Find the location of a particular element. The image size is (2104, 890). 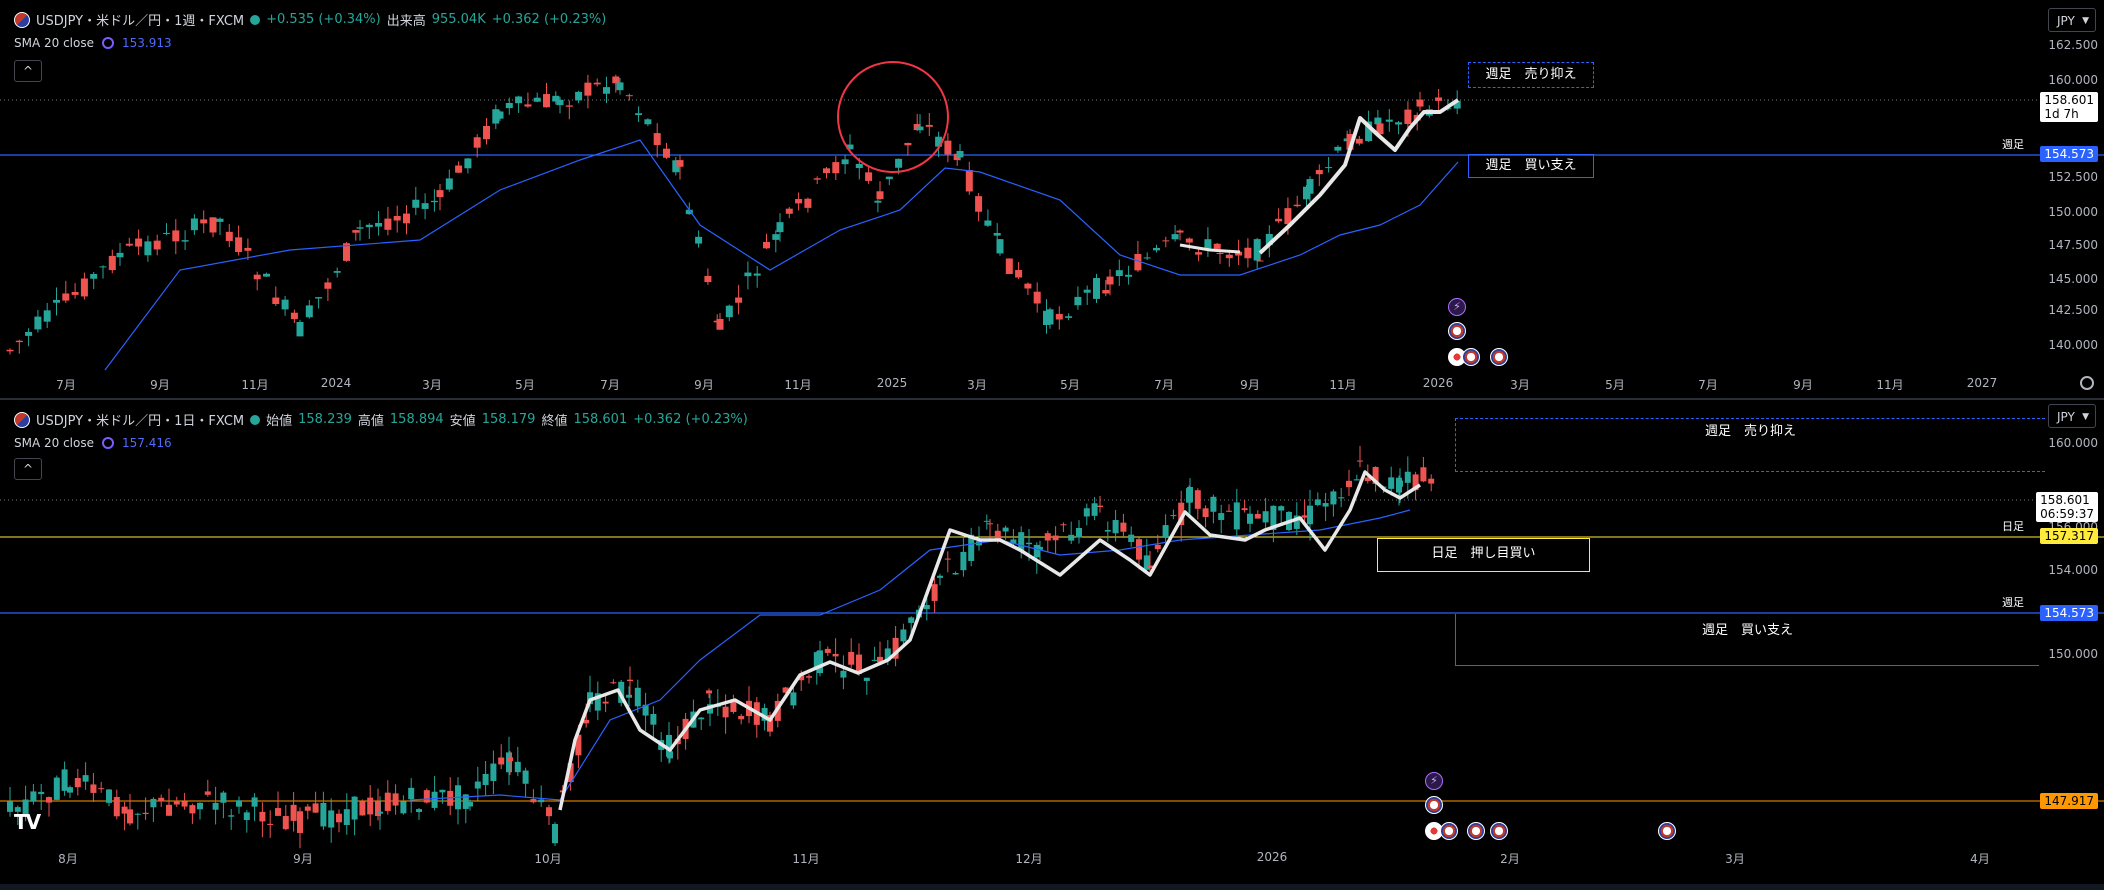

daily-sma-legend: SMA 20 close 157.416 is located at coordinates (93, 443).